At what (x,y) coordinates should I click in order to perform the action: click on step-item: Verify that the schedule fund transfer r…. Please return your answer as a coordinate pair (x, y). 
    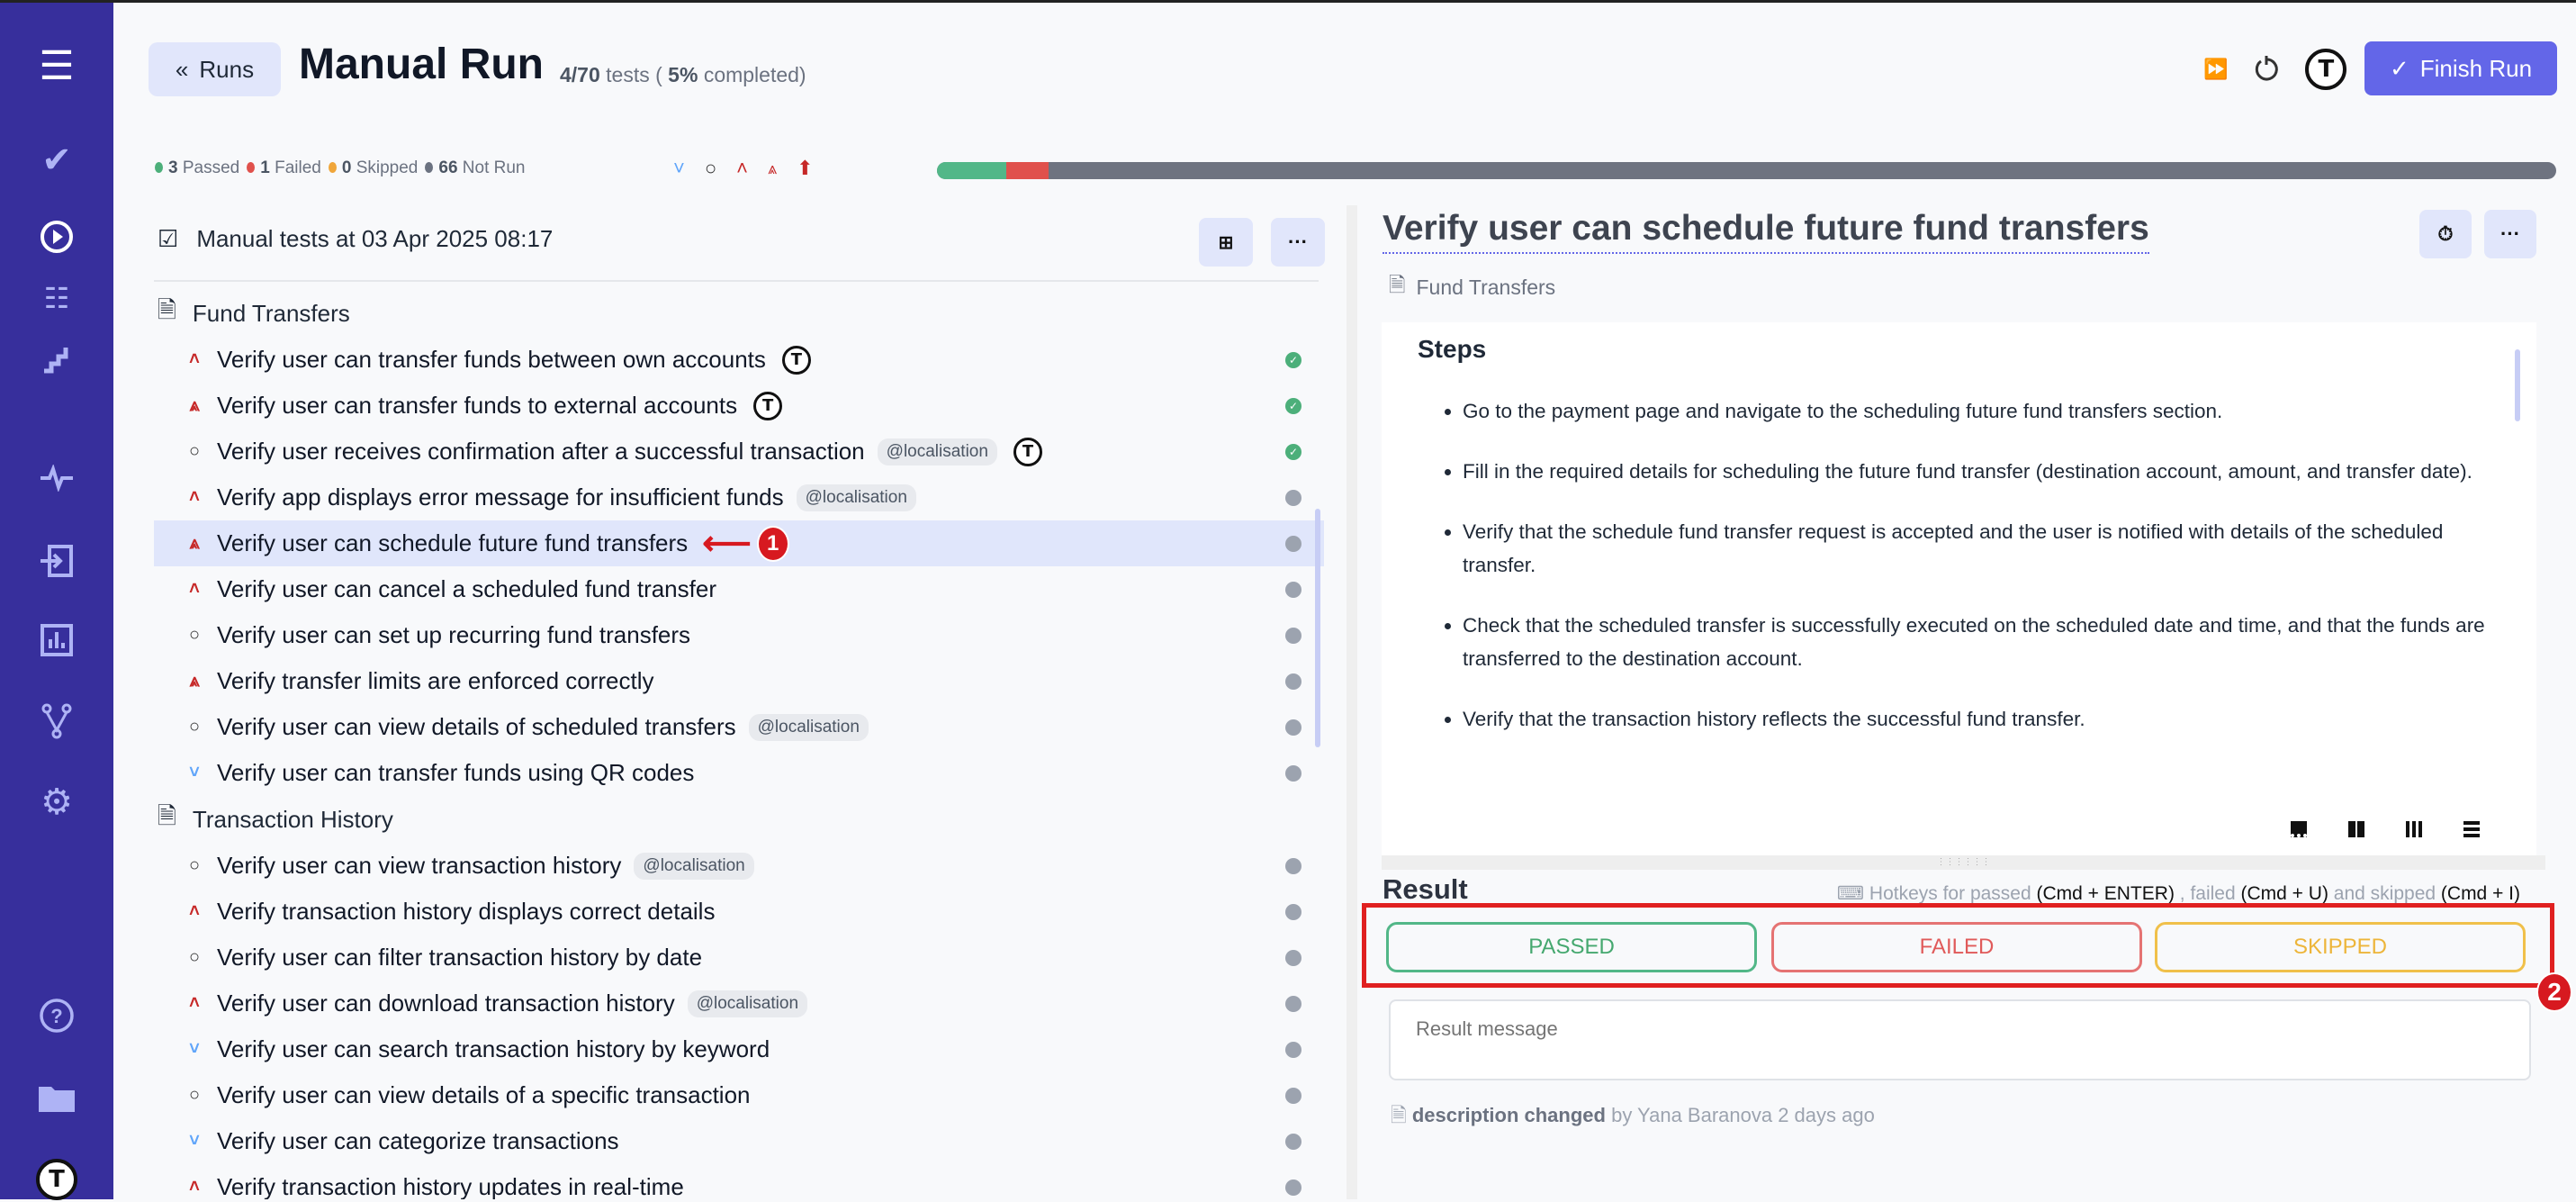
    Looking at the image, I should click on (1976, 548).